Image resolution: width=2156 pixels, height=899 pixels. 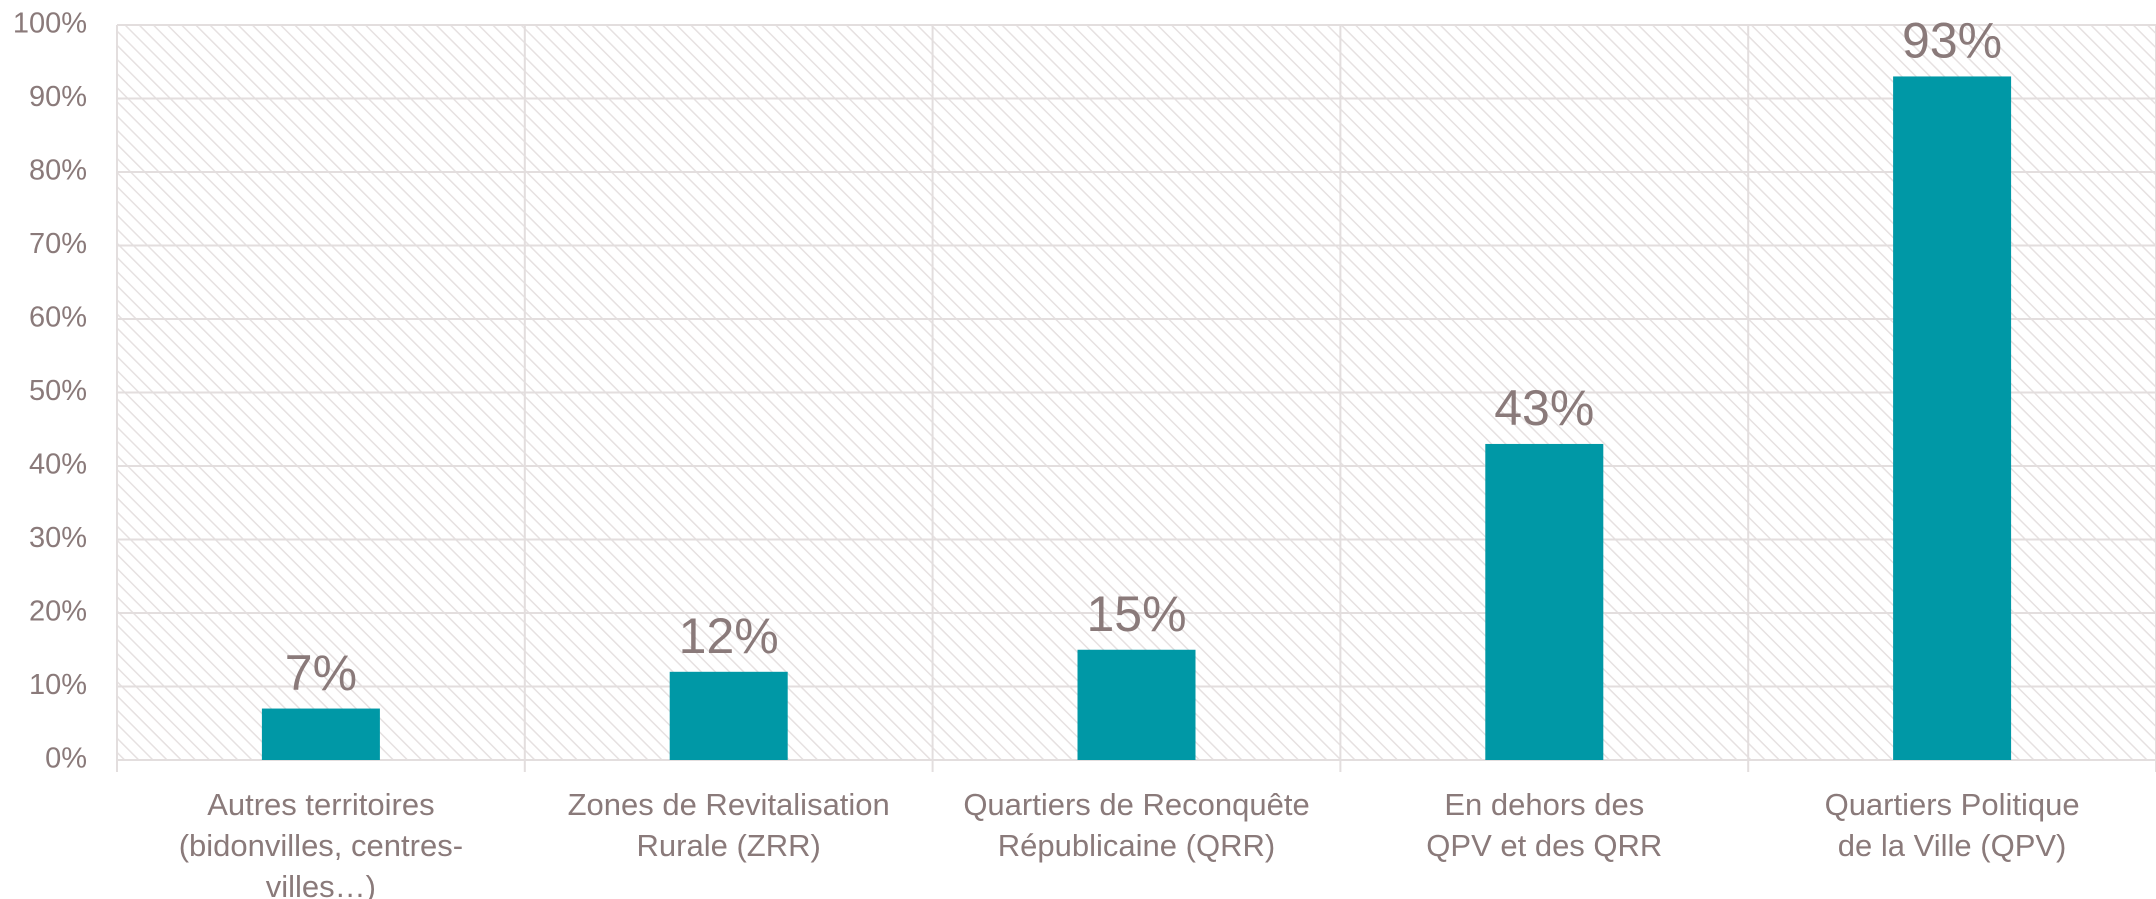 I want to click on x-tick-label: Quartiers Politique de la Ville (QPV), so click(x=1952, y=825).